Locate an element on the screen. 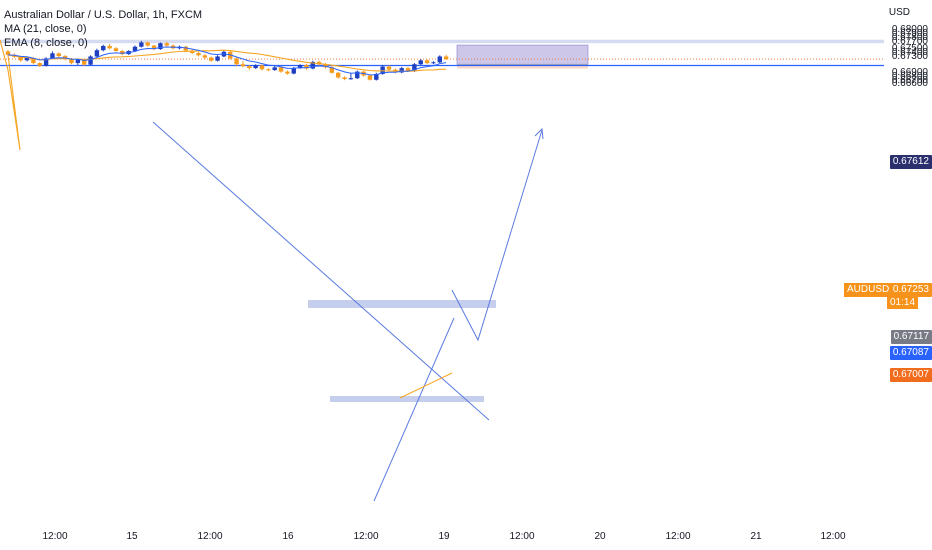  x-tick-label: 21 is located at coordinates (756, 536).